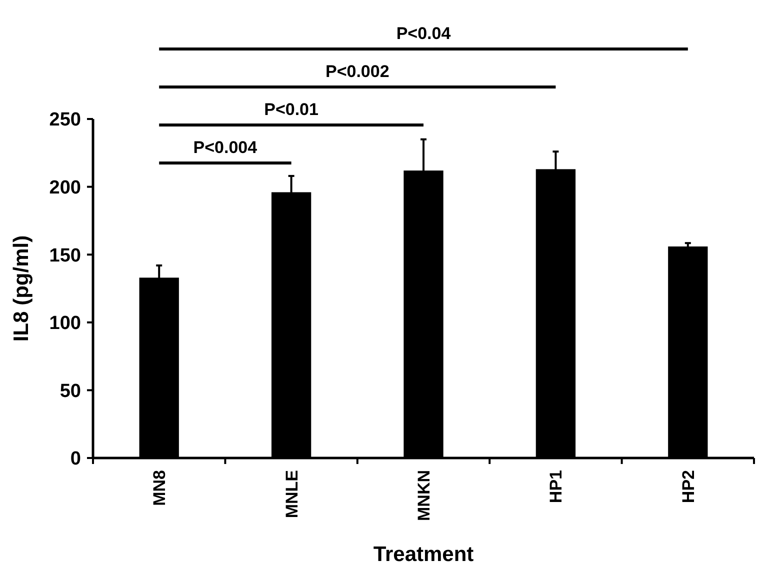 The image size is (764, 573). What do you see at coordinates (292, 494) in the screenshot?
I see `x-tick-label: MNLE` at bounding box center [292, 494].